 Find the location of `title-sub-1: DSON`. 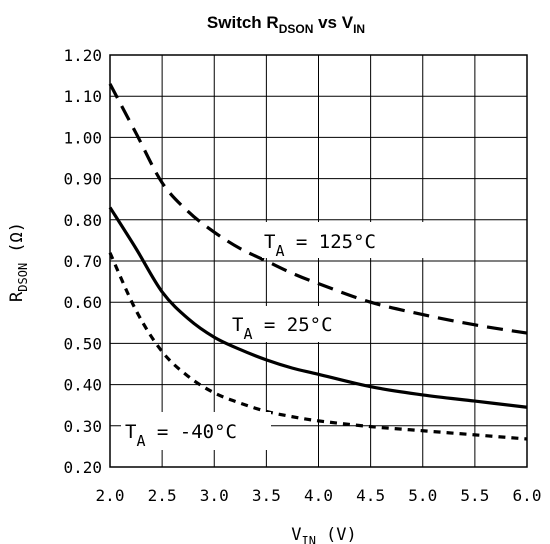

title-sub-1: DSON is located at coordinates (296, 29).